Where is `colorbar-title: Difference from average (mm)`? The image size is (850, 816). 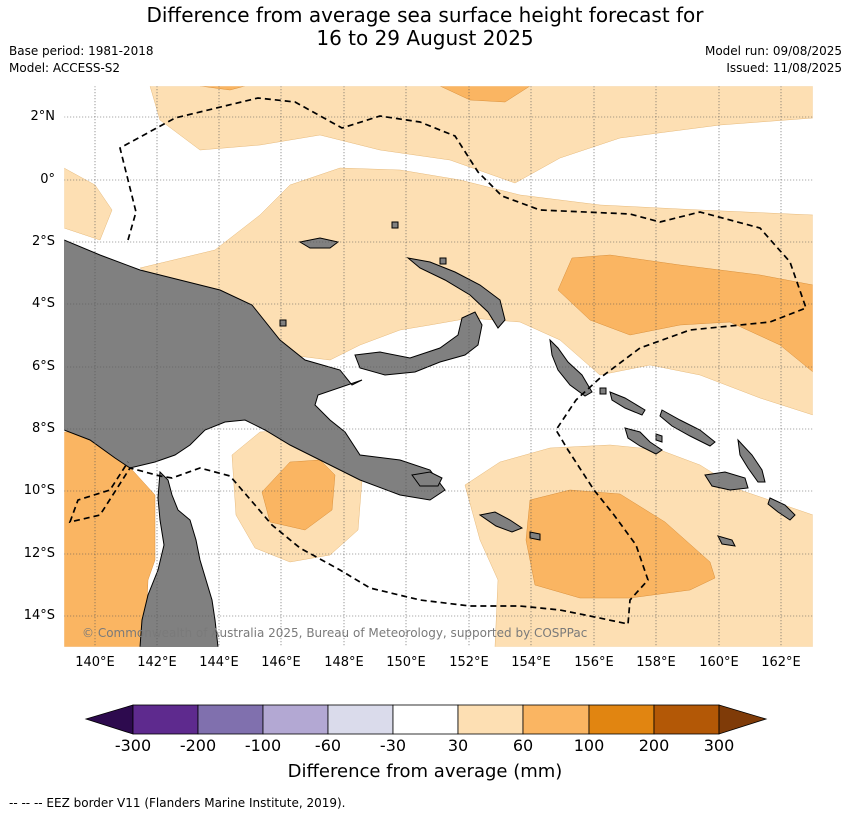 colorbar-title: Difference from average (mm) is located at coordinates (425, 771).